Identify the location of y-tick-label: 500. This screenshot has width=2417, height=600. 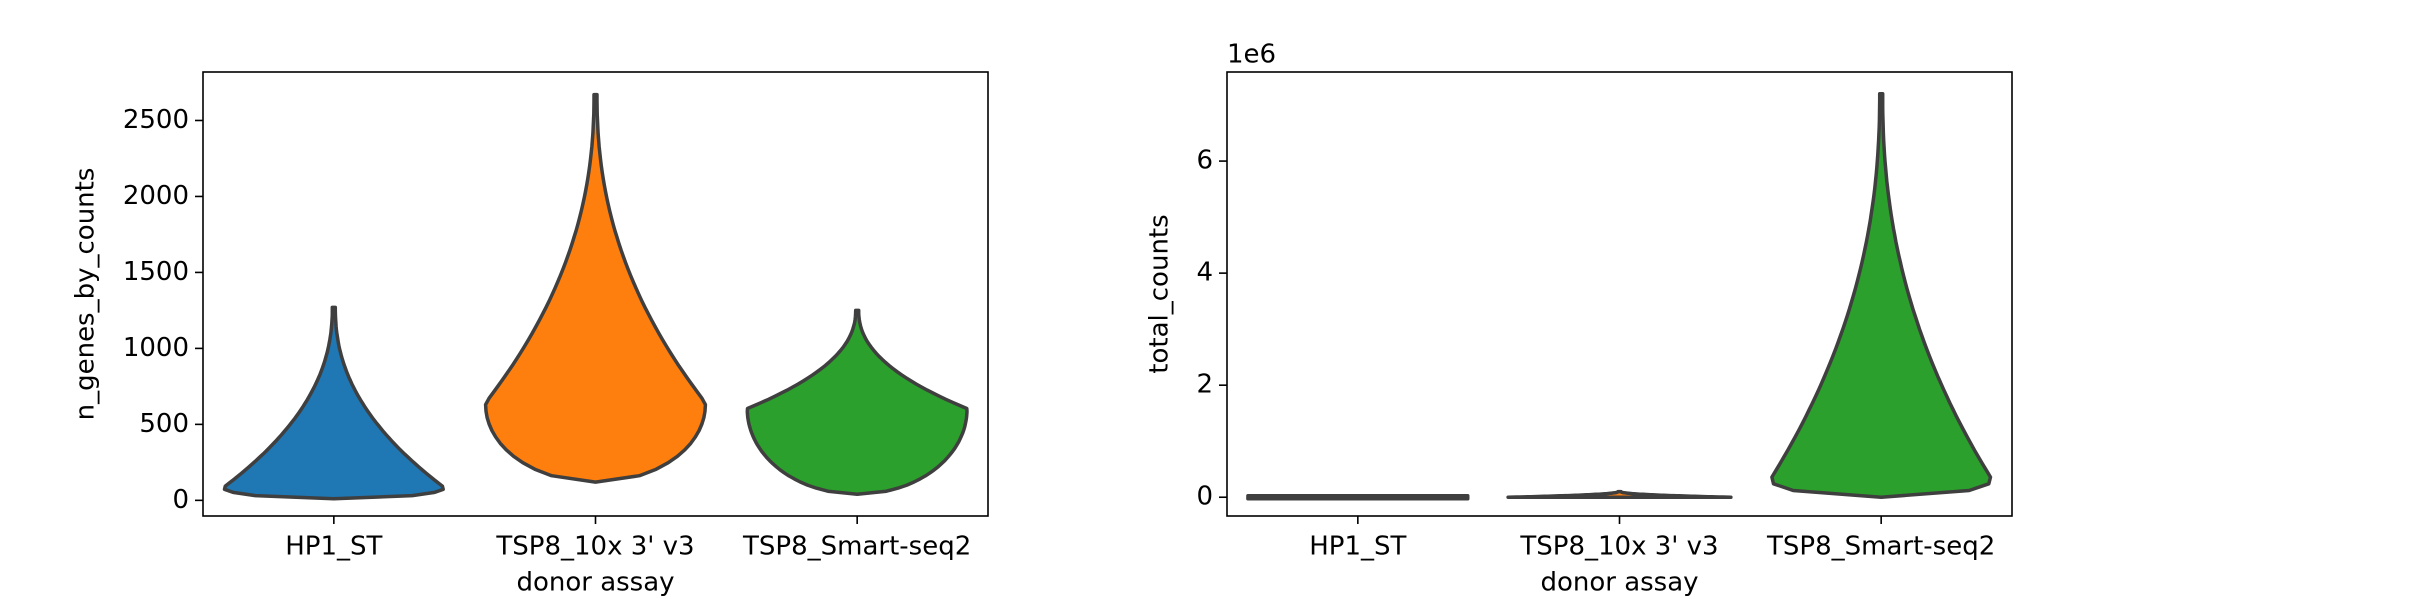
(164, 424).